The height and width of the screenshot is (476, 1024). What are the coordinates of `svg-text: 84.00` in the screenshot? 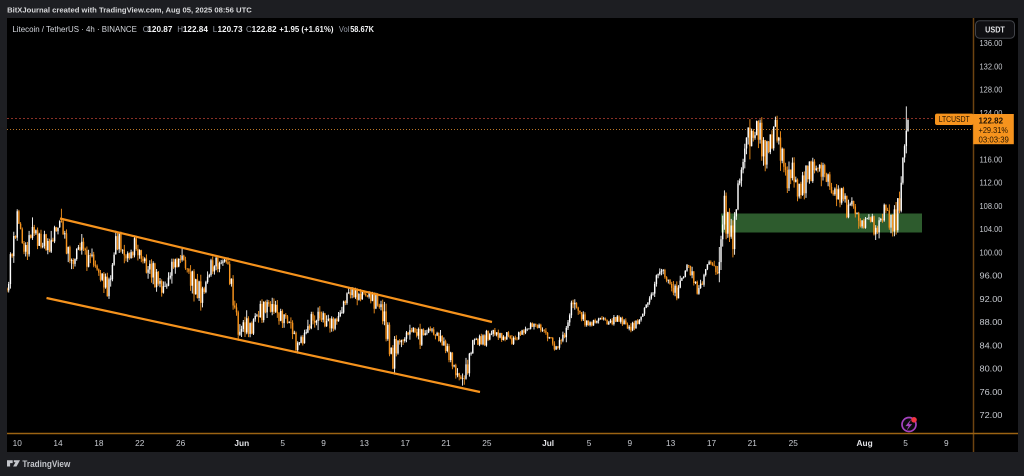 It's located at (991, 345).